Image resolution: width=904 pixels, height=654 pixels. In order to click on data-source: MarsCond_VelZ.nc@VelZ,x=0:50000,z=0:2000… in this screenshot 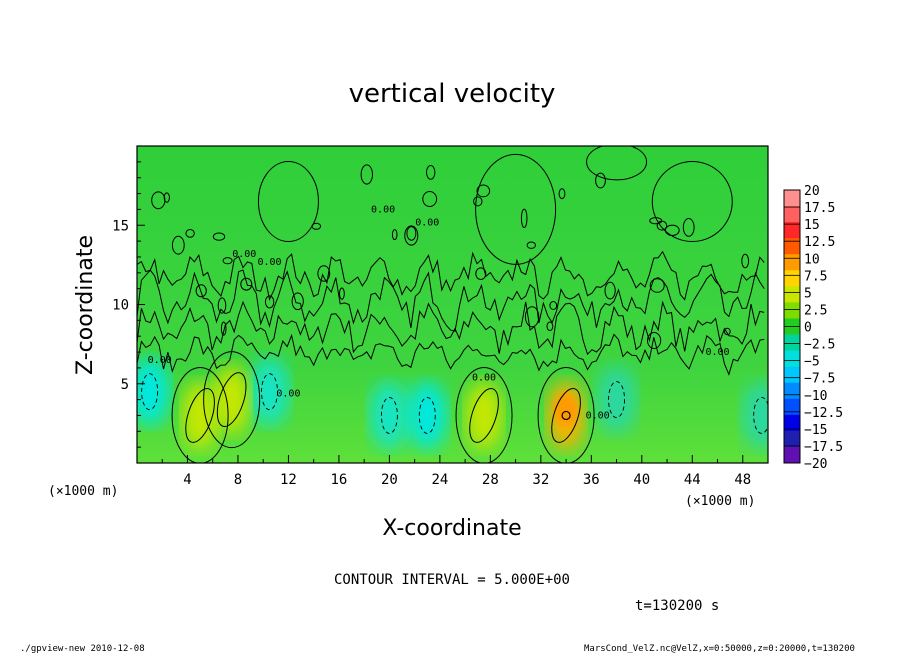, I will do `click(719, 649)`.